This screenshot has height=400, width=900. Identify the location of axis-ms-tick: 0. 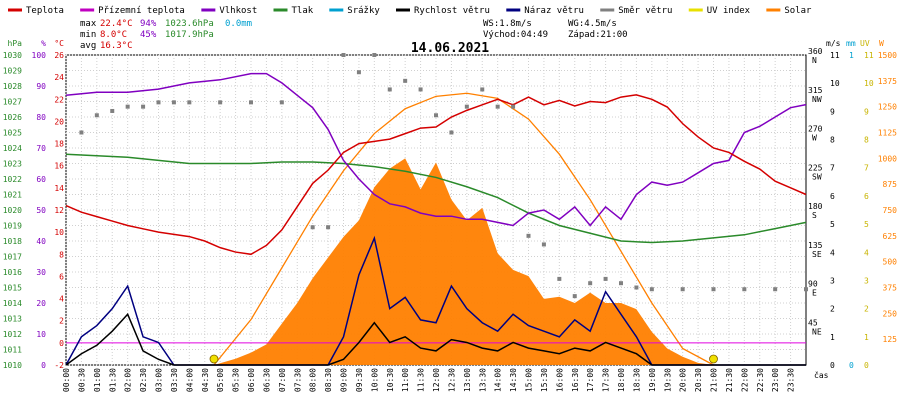
(832, 365).